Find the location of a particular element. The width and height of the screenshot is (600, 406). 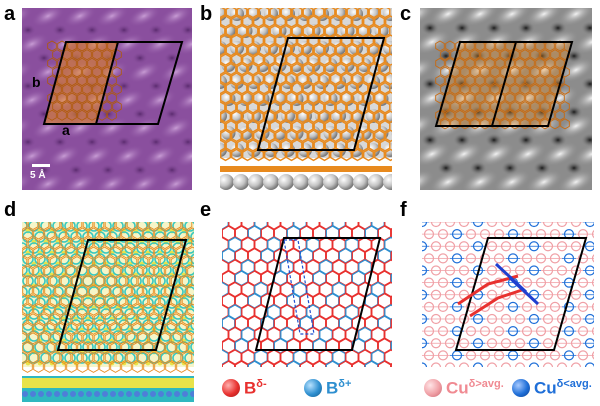

panel-letter-e: e is located at coordinates (206, 210).